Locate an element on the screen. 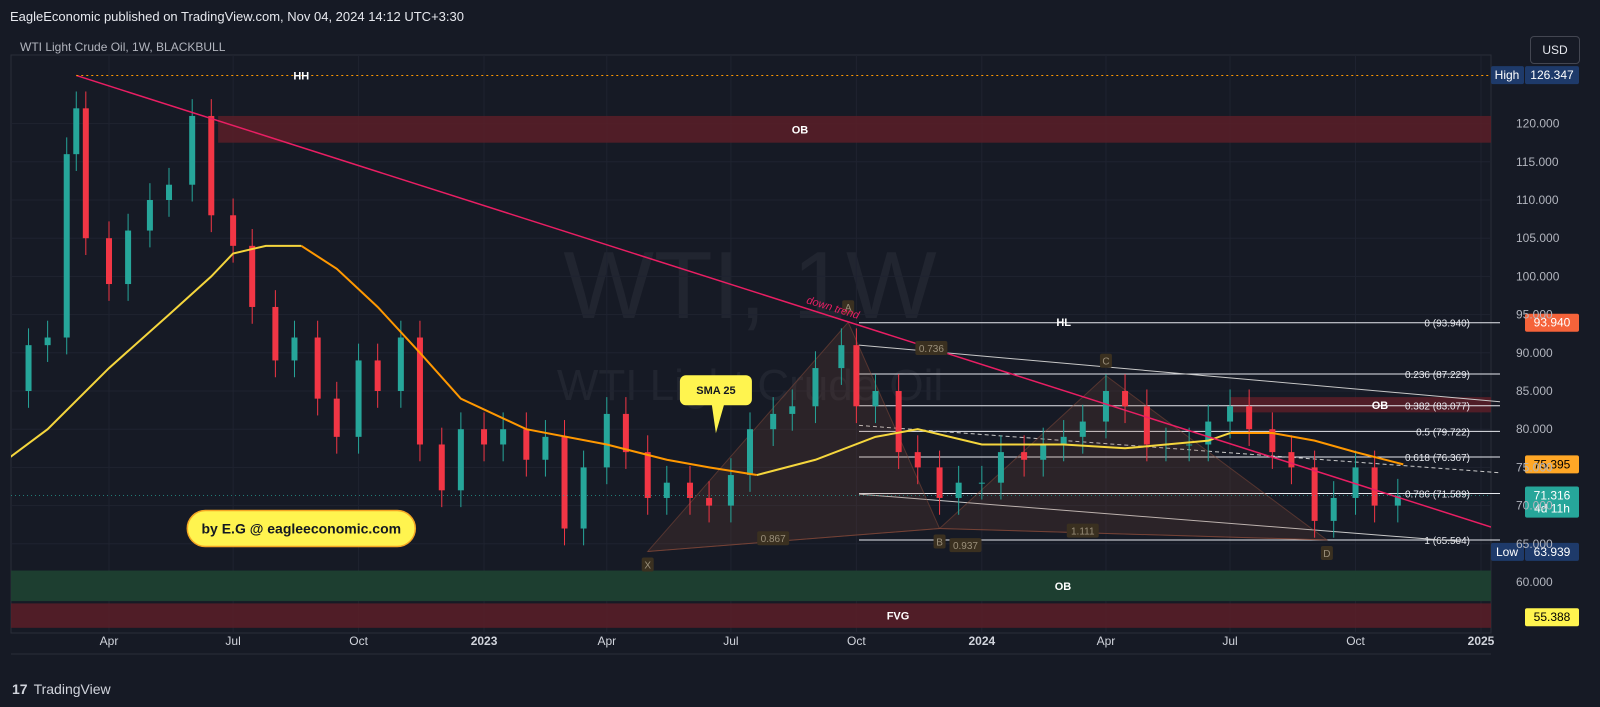 This screenshot has height=707, width=1600. ratio-label: 0.937 is located at coordinates (965, 546).